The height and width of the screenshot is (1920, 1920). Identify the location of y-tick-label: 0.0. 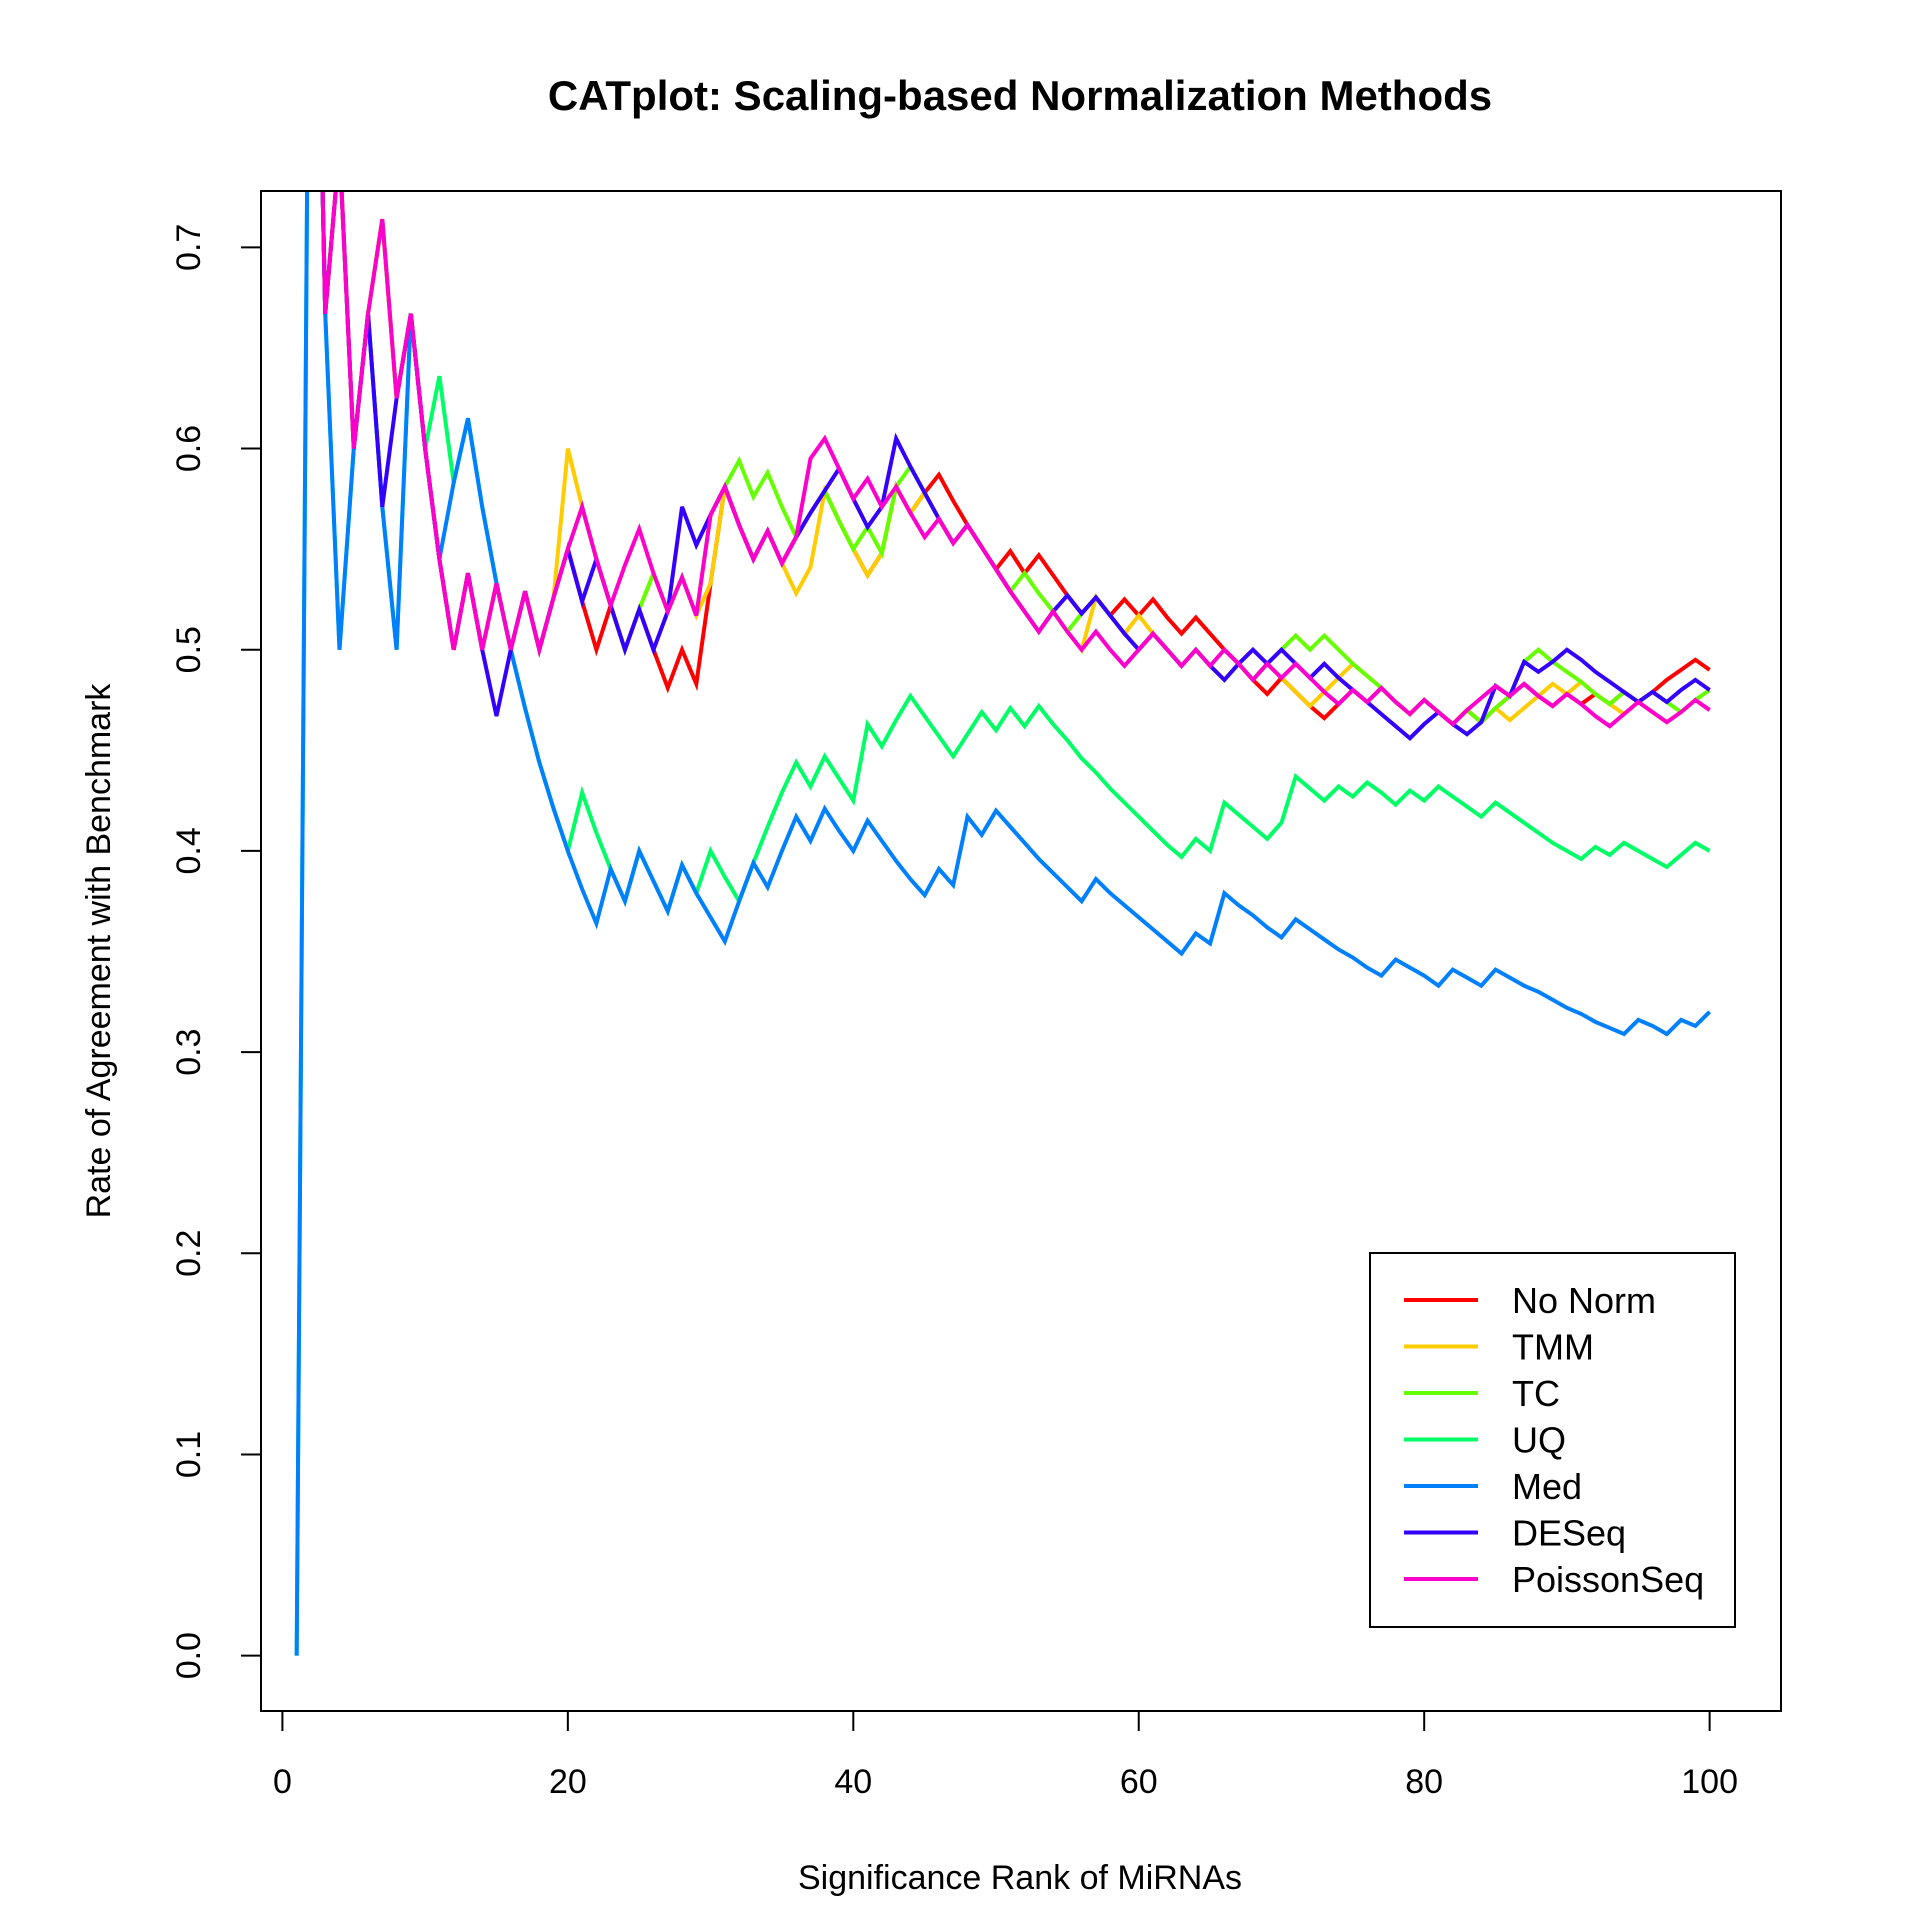
(189, 1655).